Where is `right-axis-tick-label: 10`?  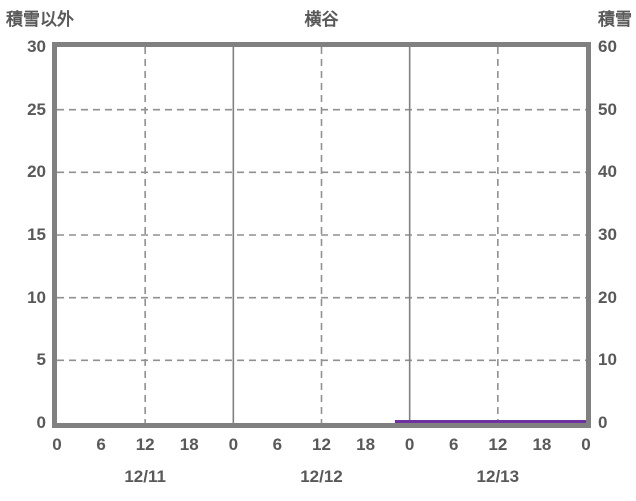
right-axis-tick-label: 10 is located at coordinates (607, 360).